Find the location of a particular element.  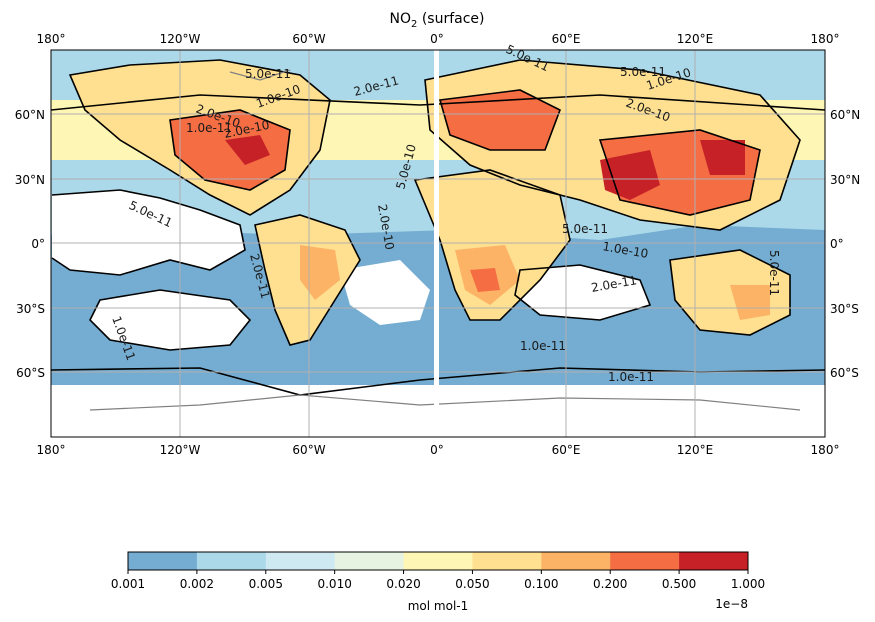

europe-hotspot is located at coordinates (500, 120).